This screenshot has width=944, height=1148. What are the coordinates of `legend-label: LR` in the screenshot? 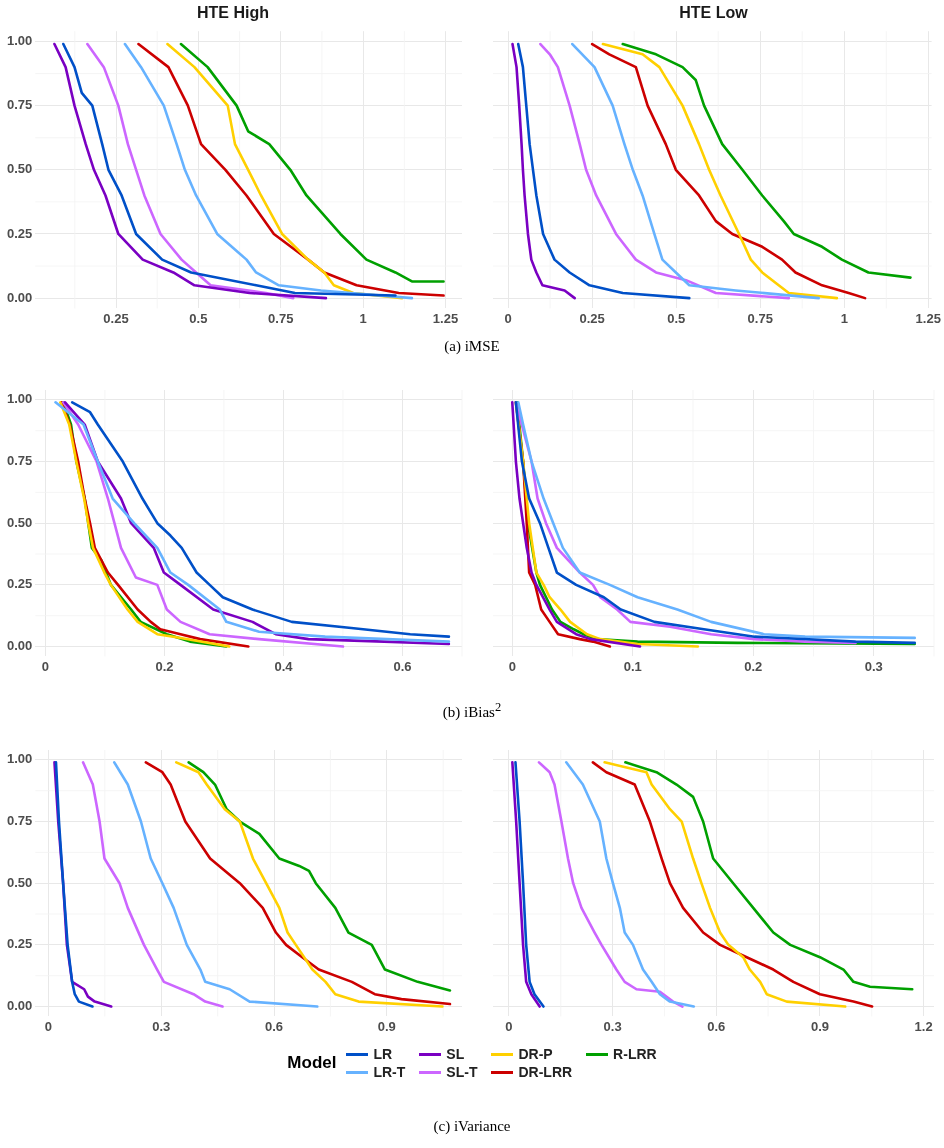 It's located at (383, 1054).